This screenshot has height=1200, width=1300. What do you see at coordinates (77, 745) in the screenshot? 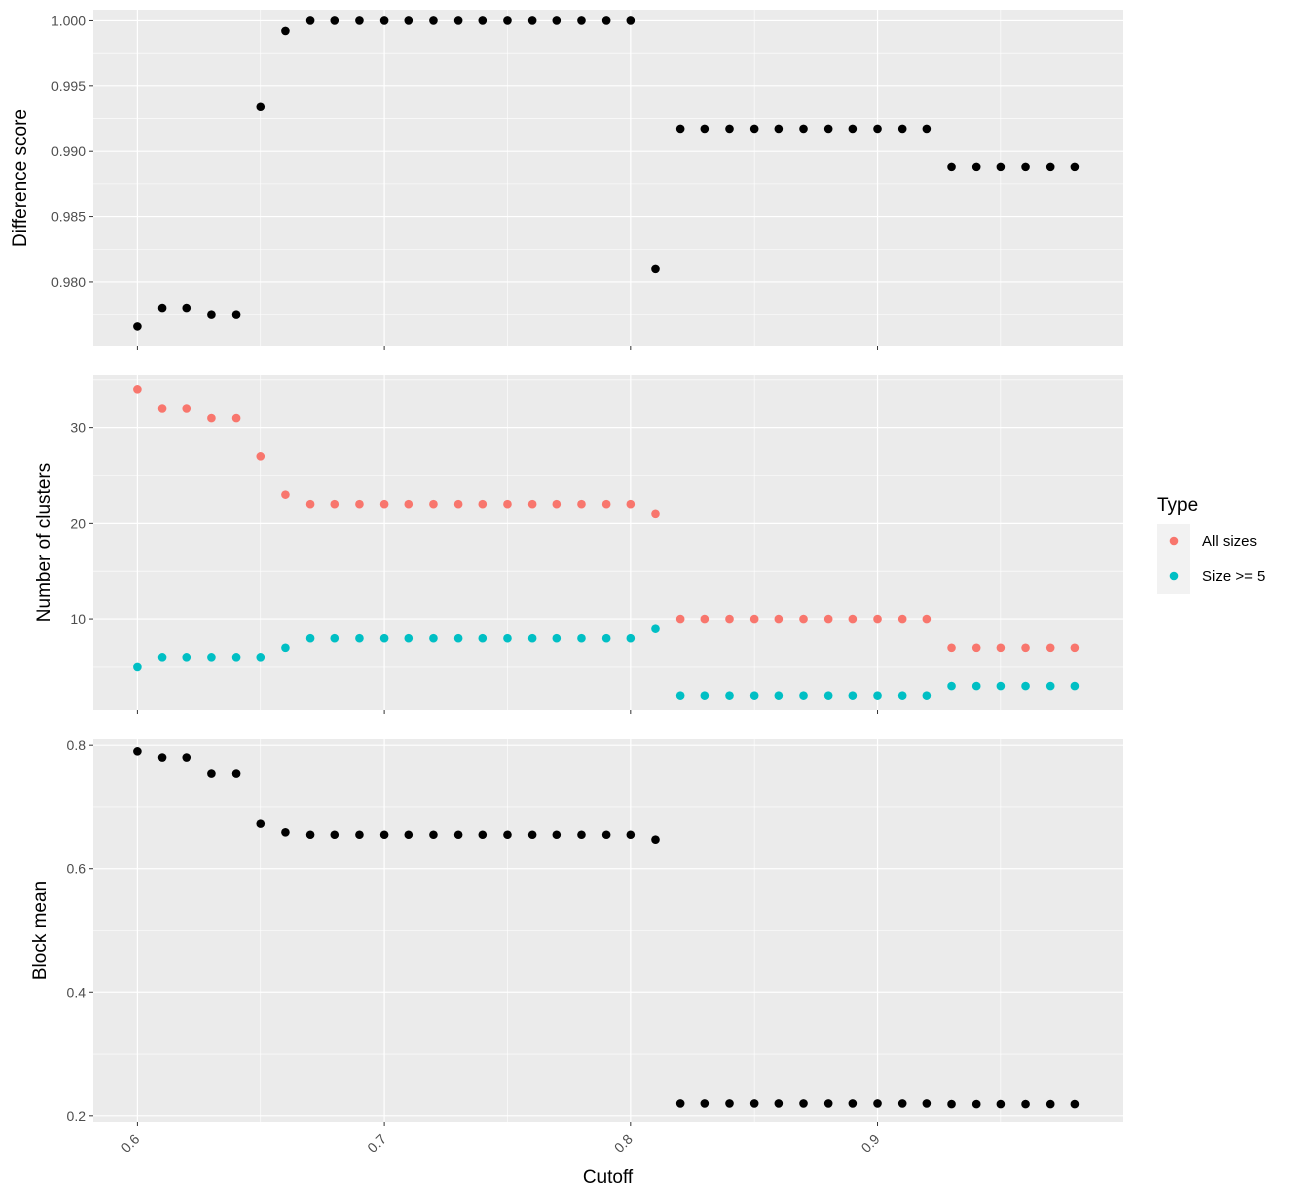
I see `y-tick-label: 0.8` at bounding box center [77, 745].